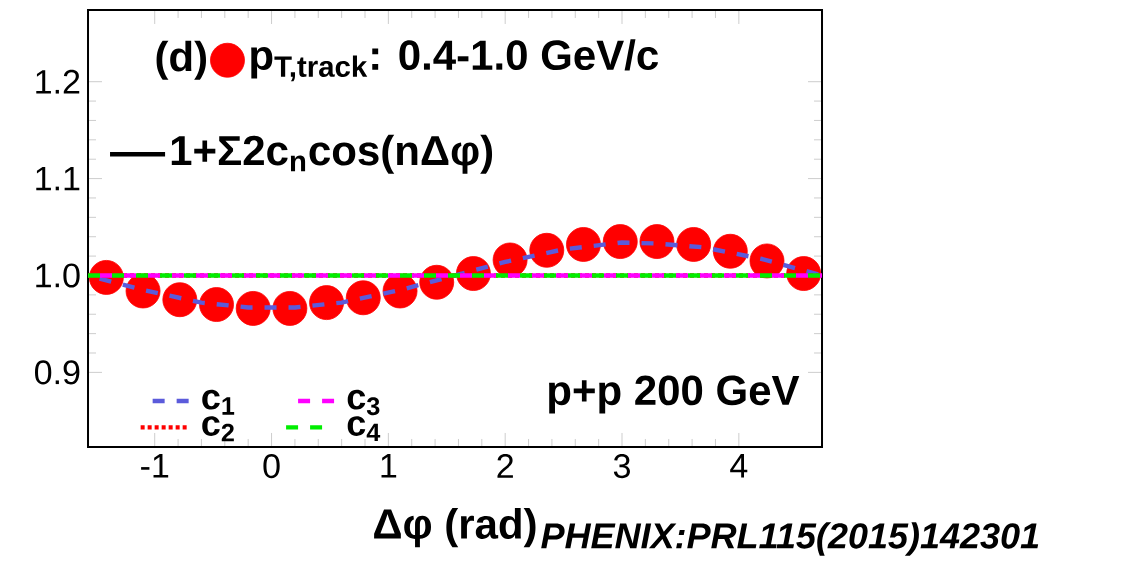 This screenshot has height=561, width=1144. Describe the element at coordinates (790, 539) in the screenshot. I see `text: PHENIX:PRL115(2015)142301` at that location.